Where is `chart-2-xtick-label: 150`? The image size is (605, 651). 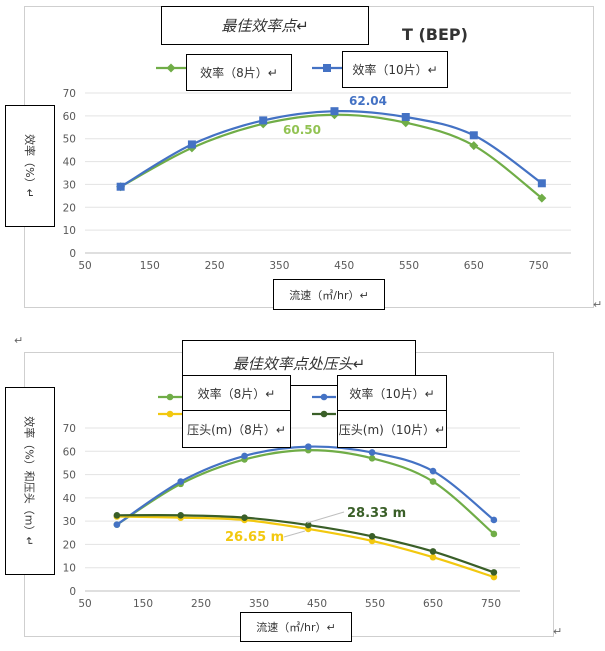 chart-2-xtick-label: 150 is located at coordinates (143, 604).